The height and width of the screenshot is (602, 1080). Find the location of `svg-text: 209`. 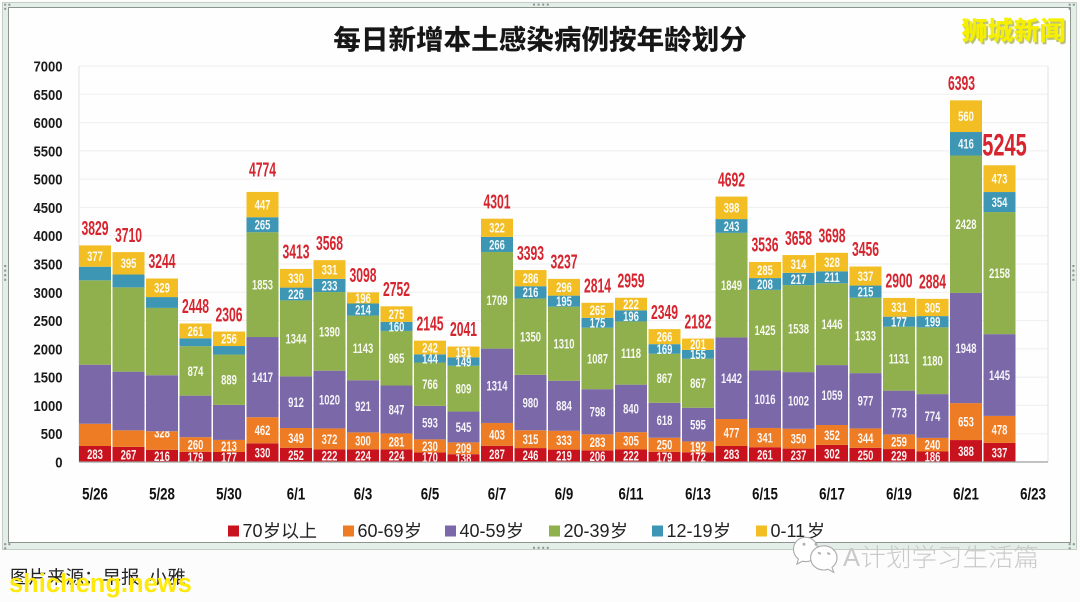

svg-text: 209 is located at coordinates (464, 448).